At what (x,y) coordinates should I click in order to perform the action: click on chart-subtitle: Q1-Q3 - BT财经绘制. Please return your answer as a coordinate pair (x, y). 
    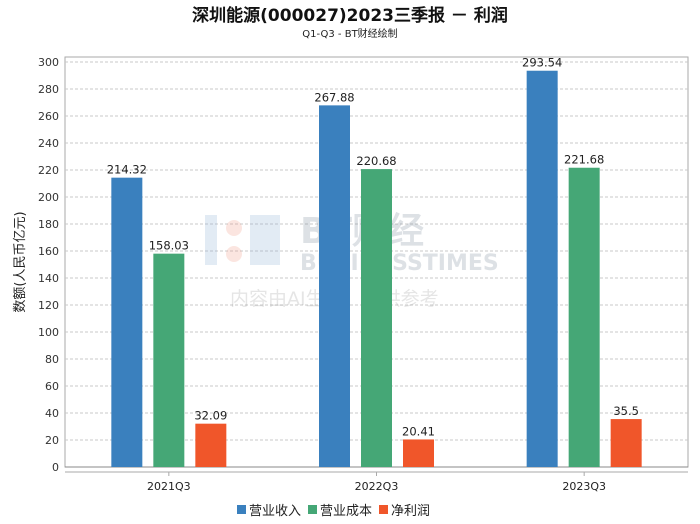
    Looking at the image, I should click on (349, 33).